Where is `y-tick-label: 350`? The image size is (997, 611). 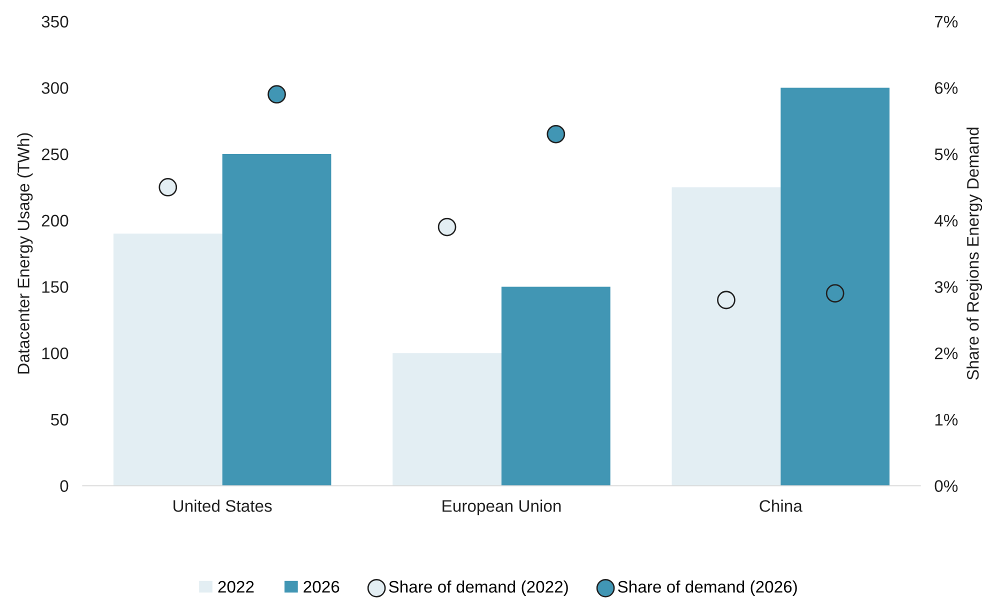 y-tick-label: 350 is located at coordinates (55, 22).